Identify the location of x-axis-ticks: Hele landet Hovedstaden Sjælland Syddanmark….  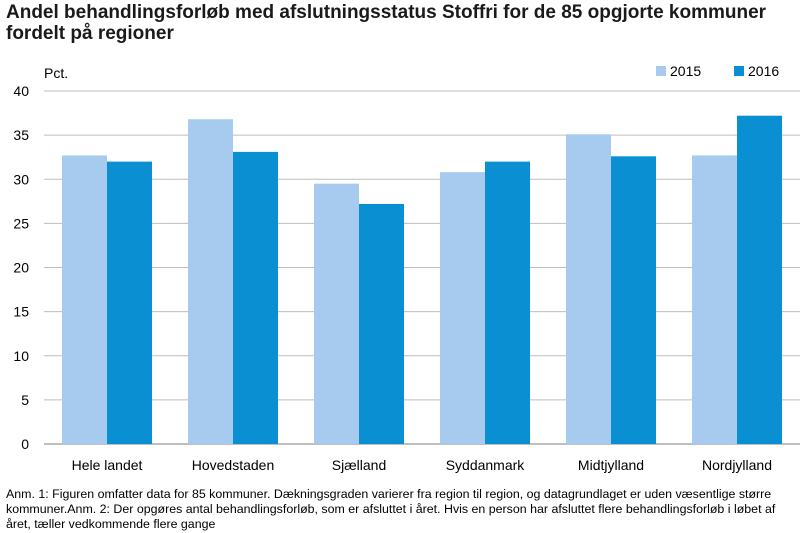
(422, 465).